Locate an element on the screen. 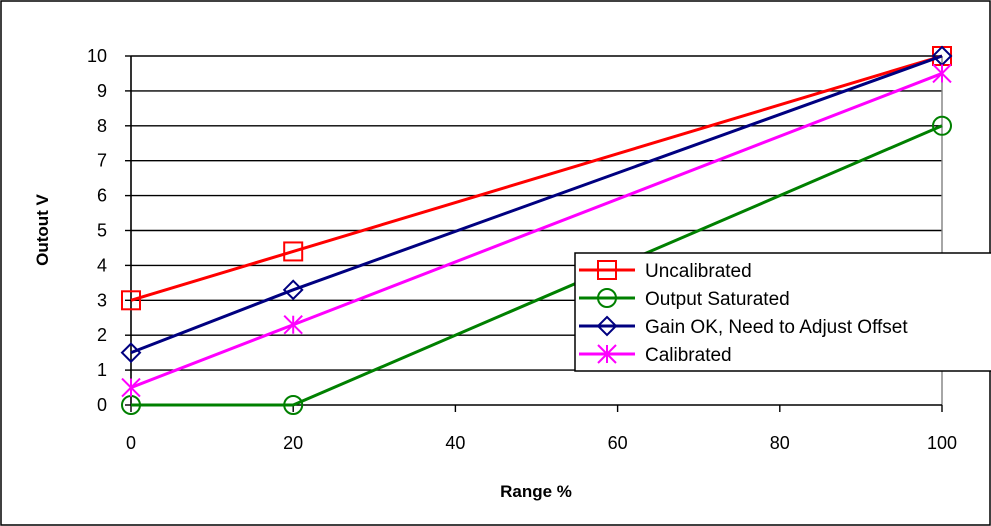 The width and height of the screenshot is (991, 526). legend-item: Uncalibrated is located at coordinates (665, 271).